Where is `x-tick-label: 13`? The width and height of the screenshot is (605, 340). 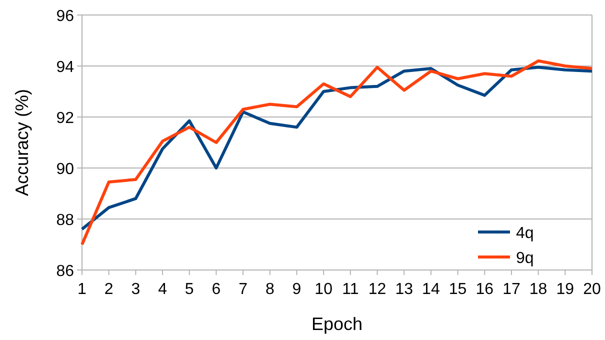 x-tick-label: 13 is located at coordinates (404, 289).